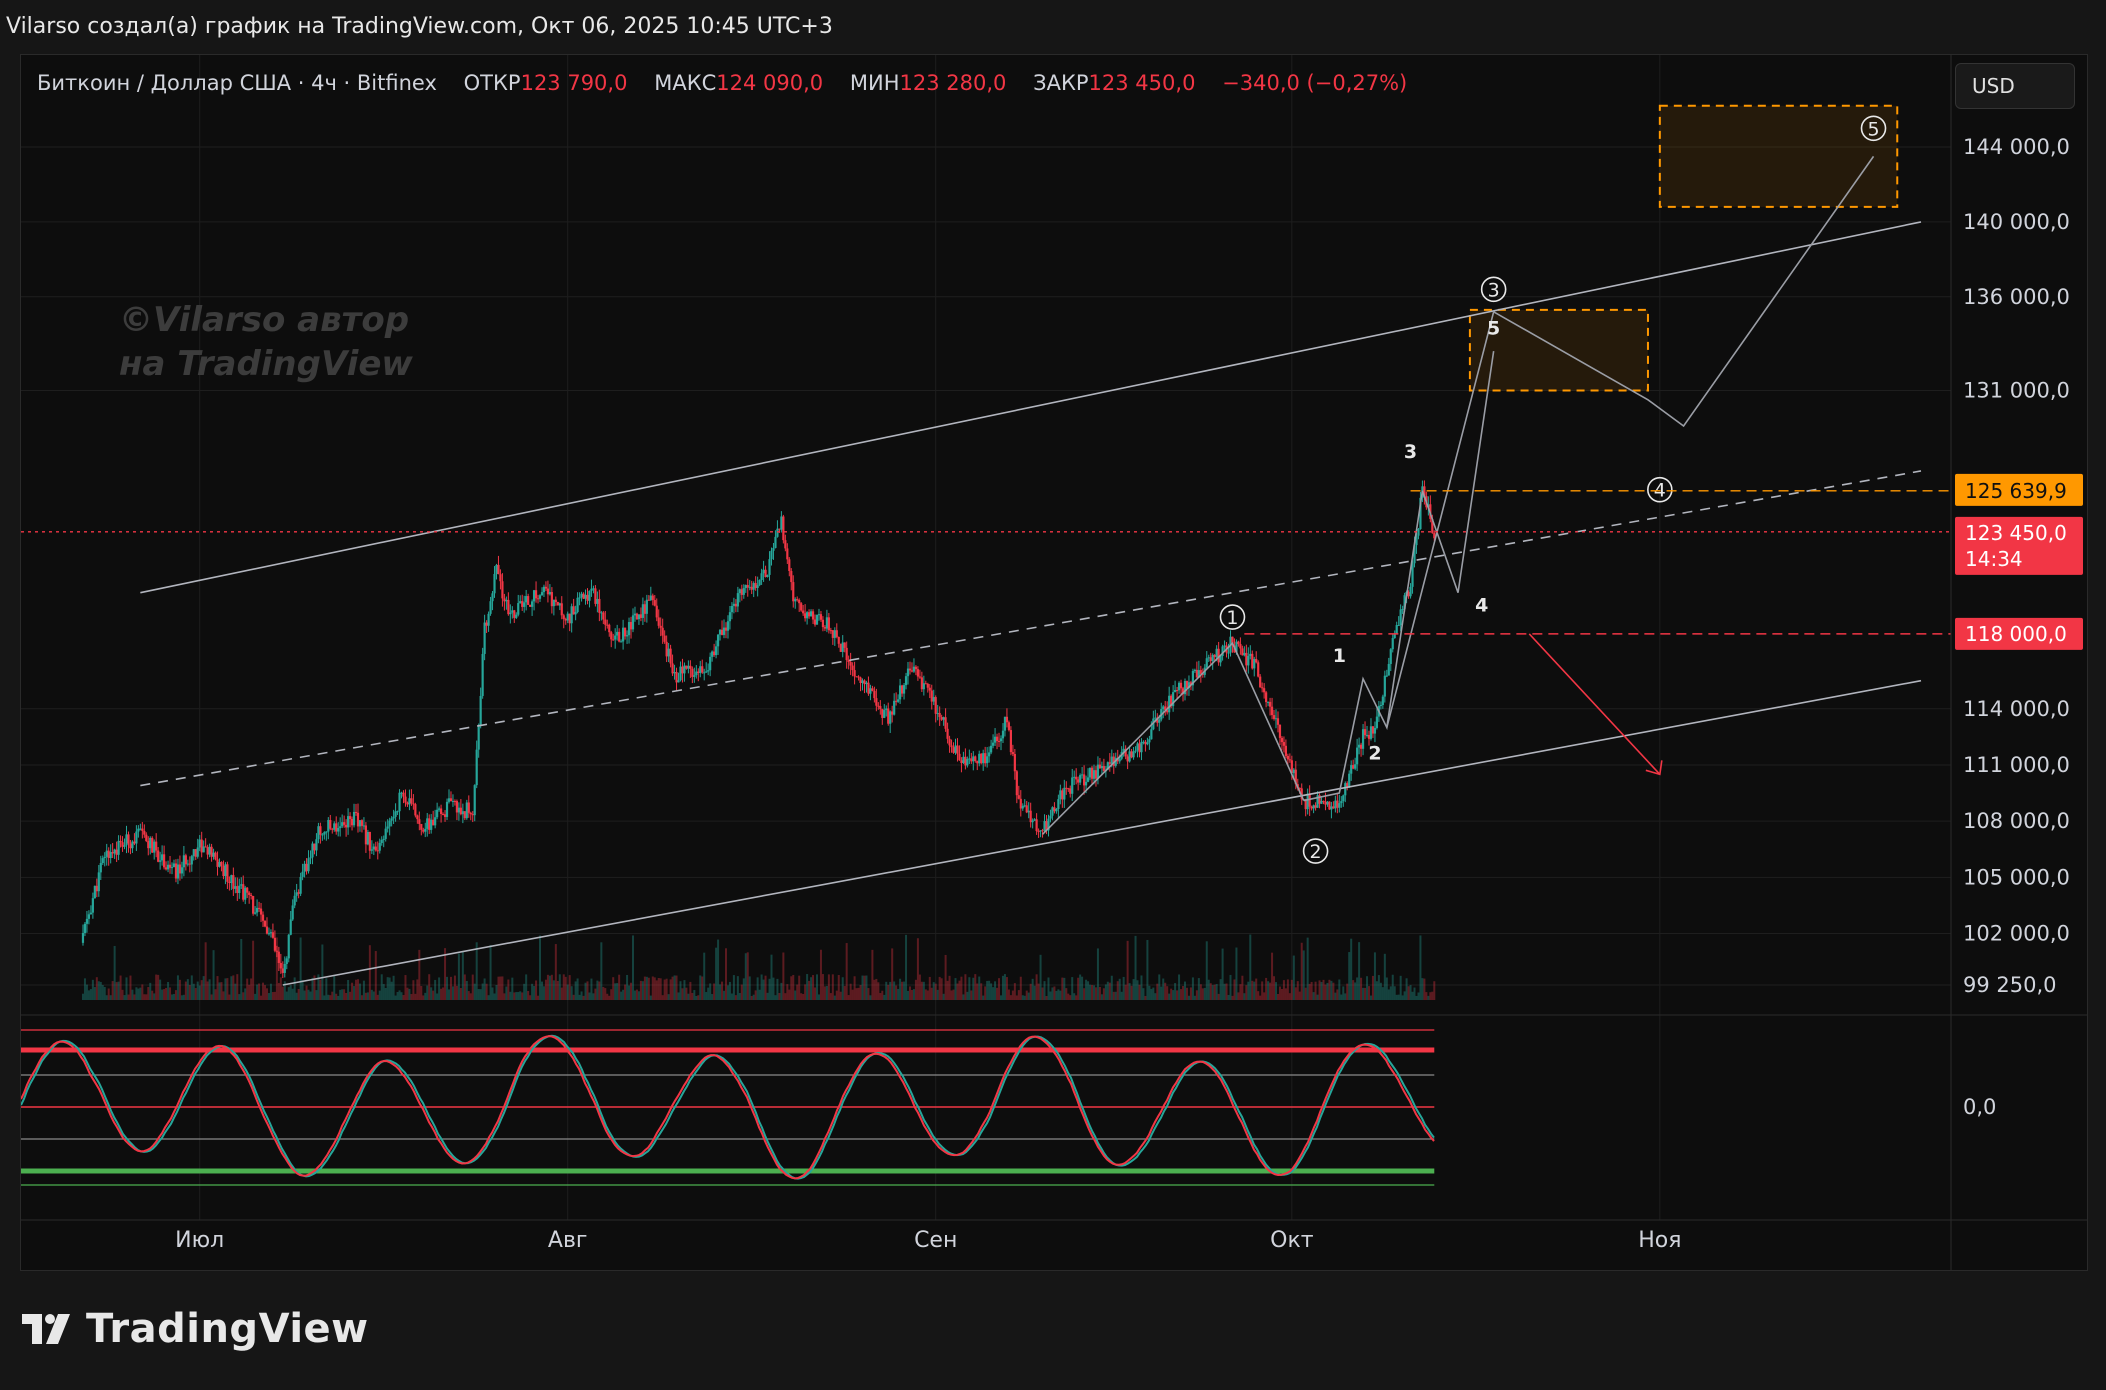 The image size is (2106, 1390). Describe the element at coordinates (2016, 147) in the screenshot. I see `y-tick-label: 144 000,0` at that location.